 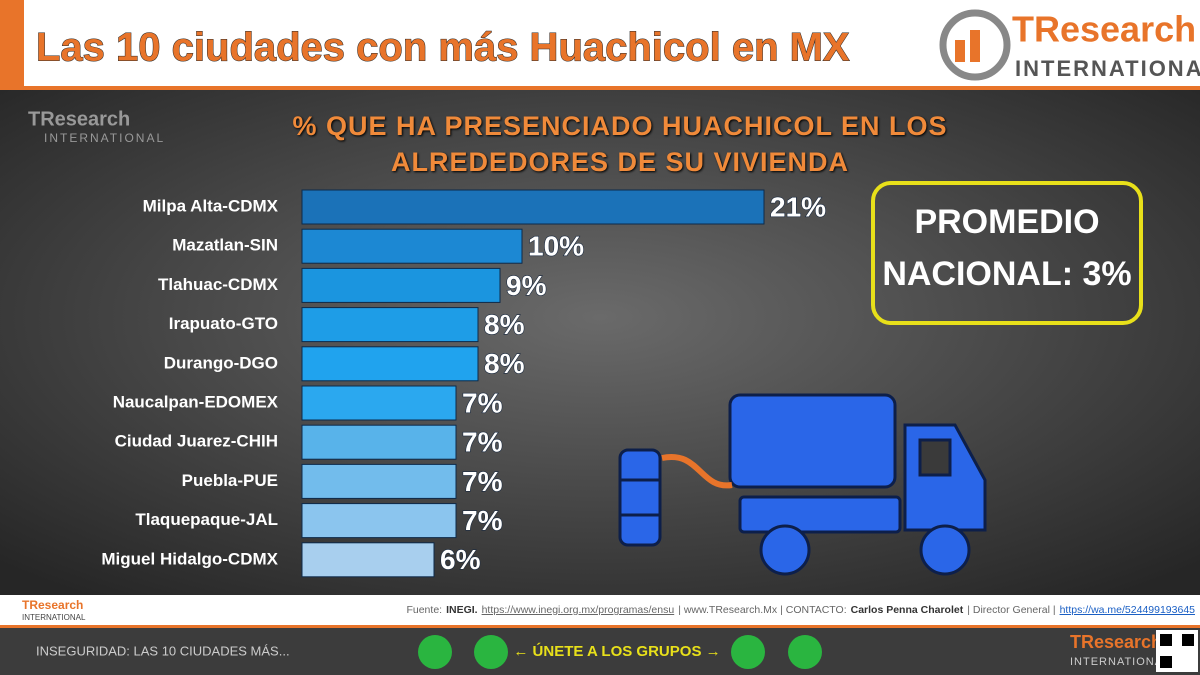 I want to click on header-band, so click(x=600, y=43).